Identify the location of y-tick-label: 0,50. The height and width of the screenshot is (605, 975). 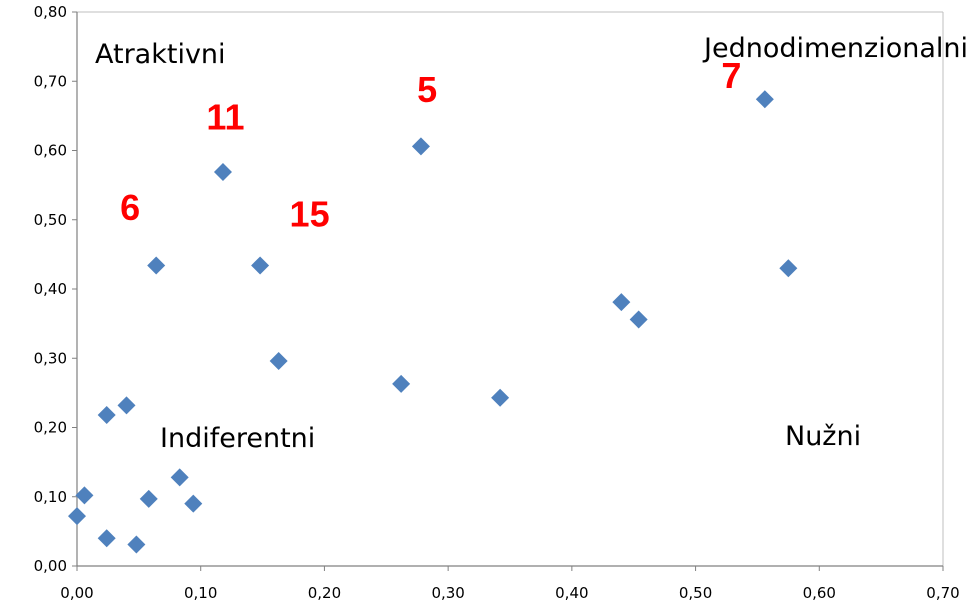
(50, 220).